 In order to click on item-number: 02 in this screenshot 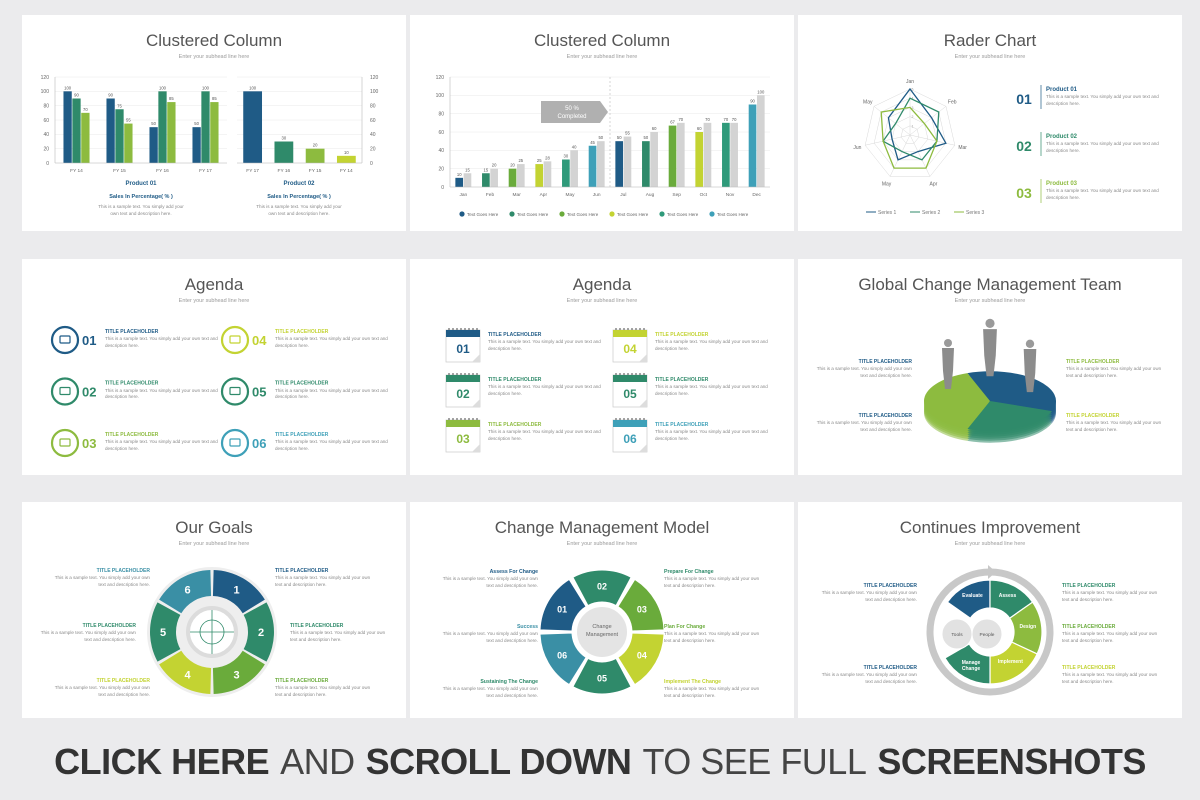, I will do `click(89, 392)`.